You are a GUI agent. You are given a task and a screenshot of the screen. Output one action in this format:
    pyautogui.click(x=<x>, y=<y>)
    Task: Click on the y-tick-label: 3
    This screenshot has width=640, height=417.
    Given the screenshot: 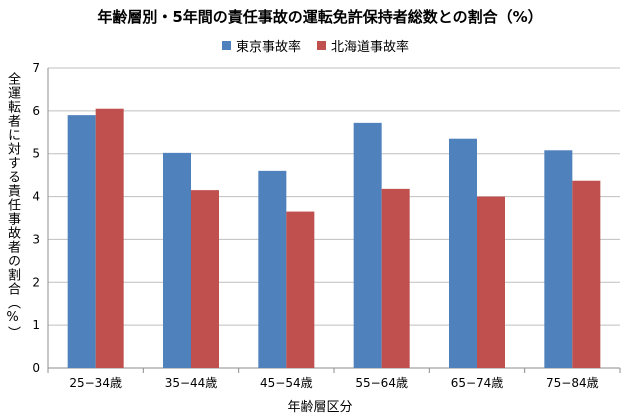 What is the action you would take?
    pyautogui.click(x=36, y=239)
    